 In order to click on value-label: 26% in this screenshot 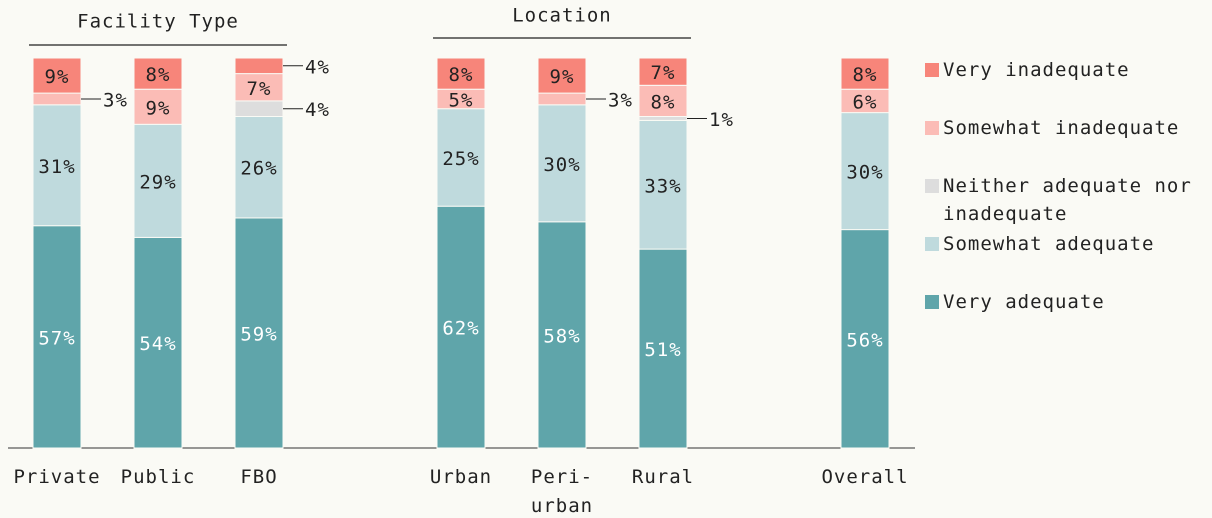, I will do `click(258, 169)`.